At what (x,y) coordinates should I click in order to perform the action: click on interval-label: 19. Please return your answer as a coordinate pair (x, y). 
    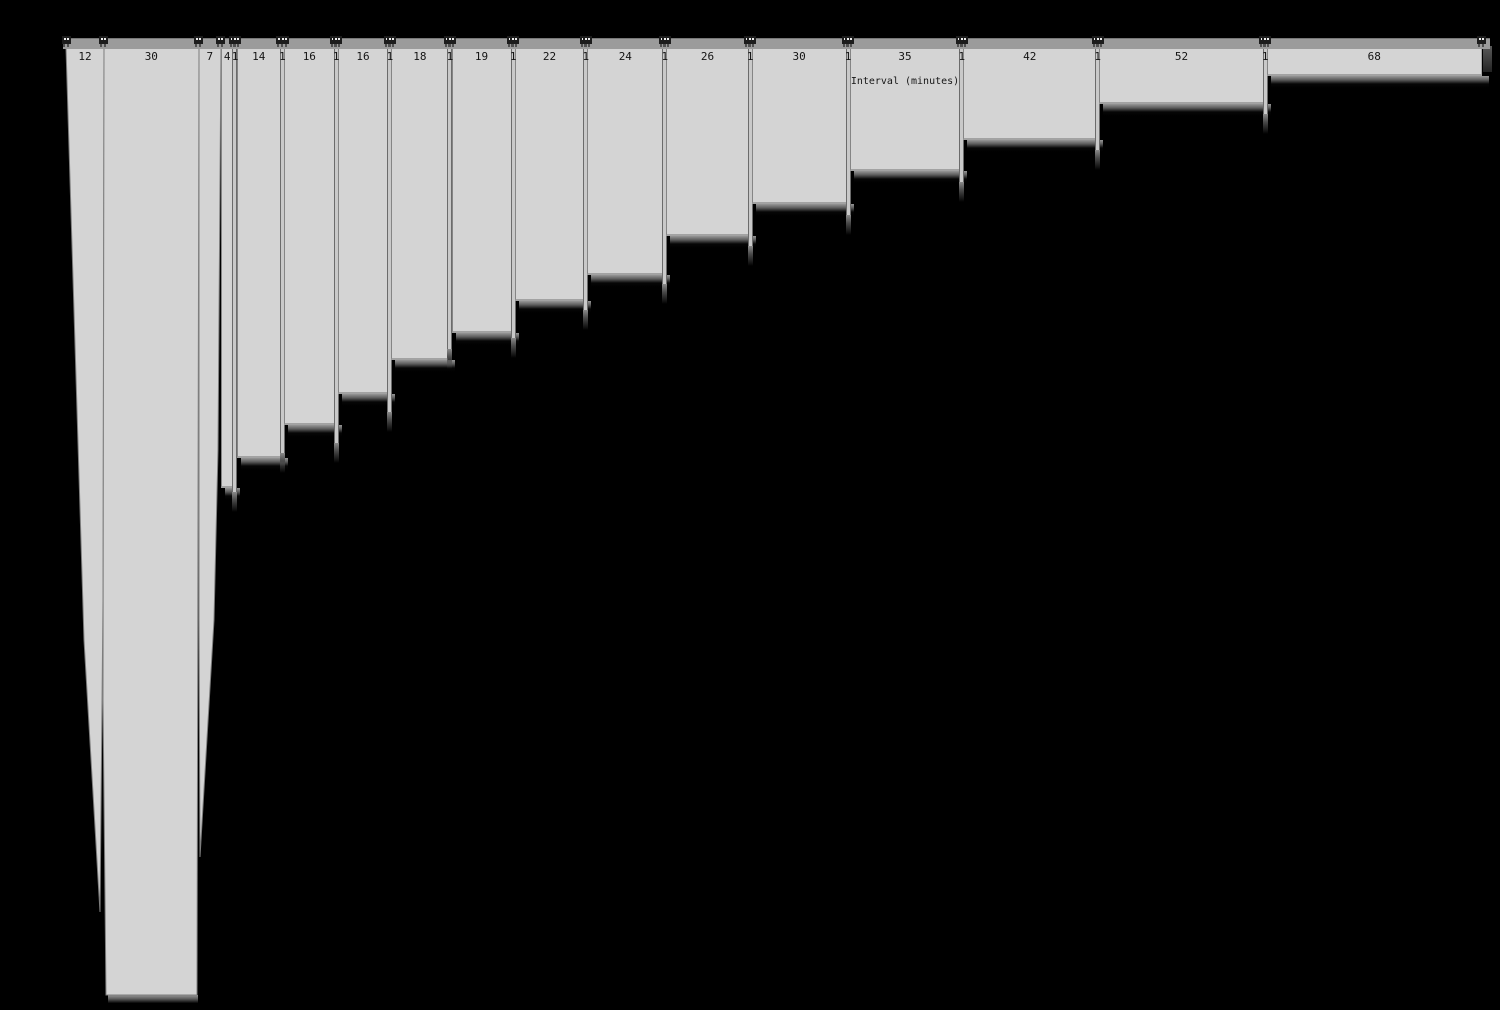
    Looking at the image, I should click on (481, 56).